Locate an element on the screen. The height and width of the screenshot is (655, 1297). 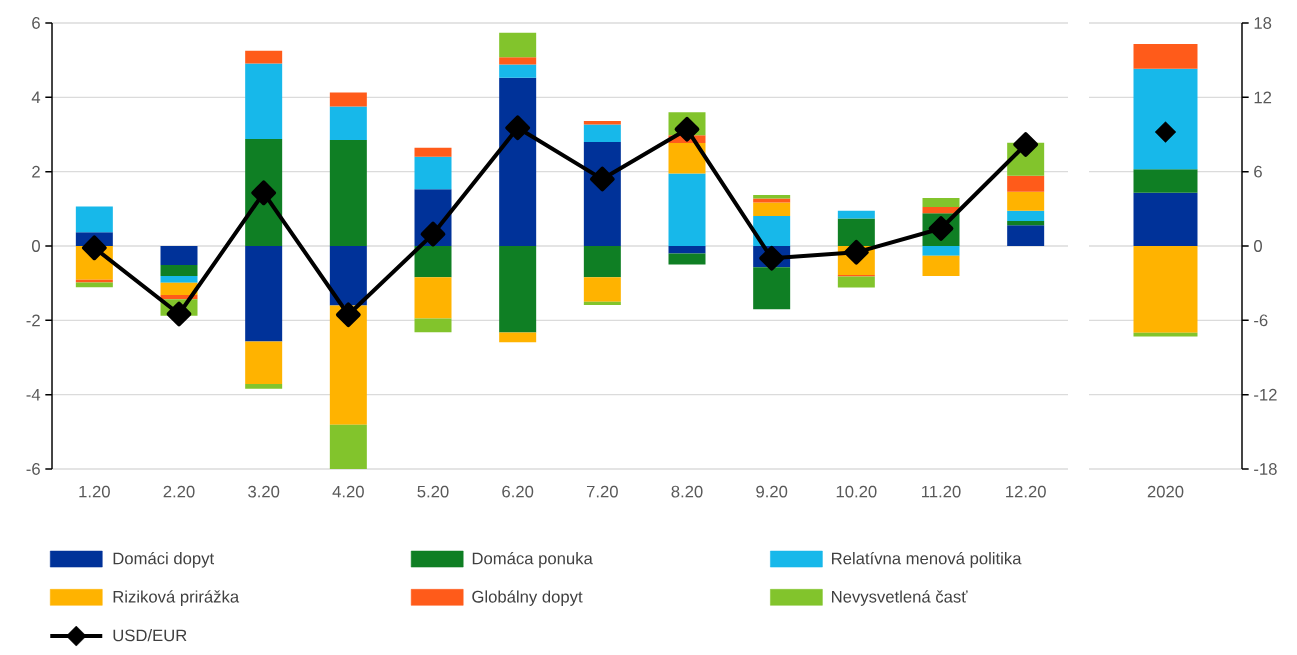
y-tick-label: 2 is located at coordinates (36, 171).